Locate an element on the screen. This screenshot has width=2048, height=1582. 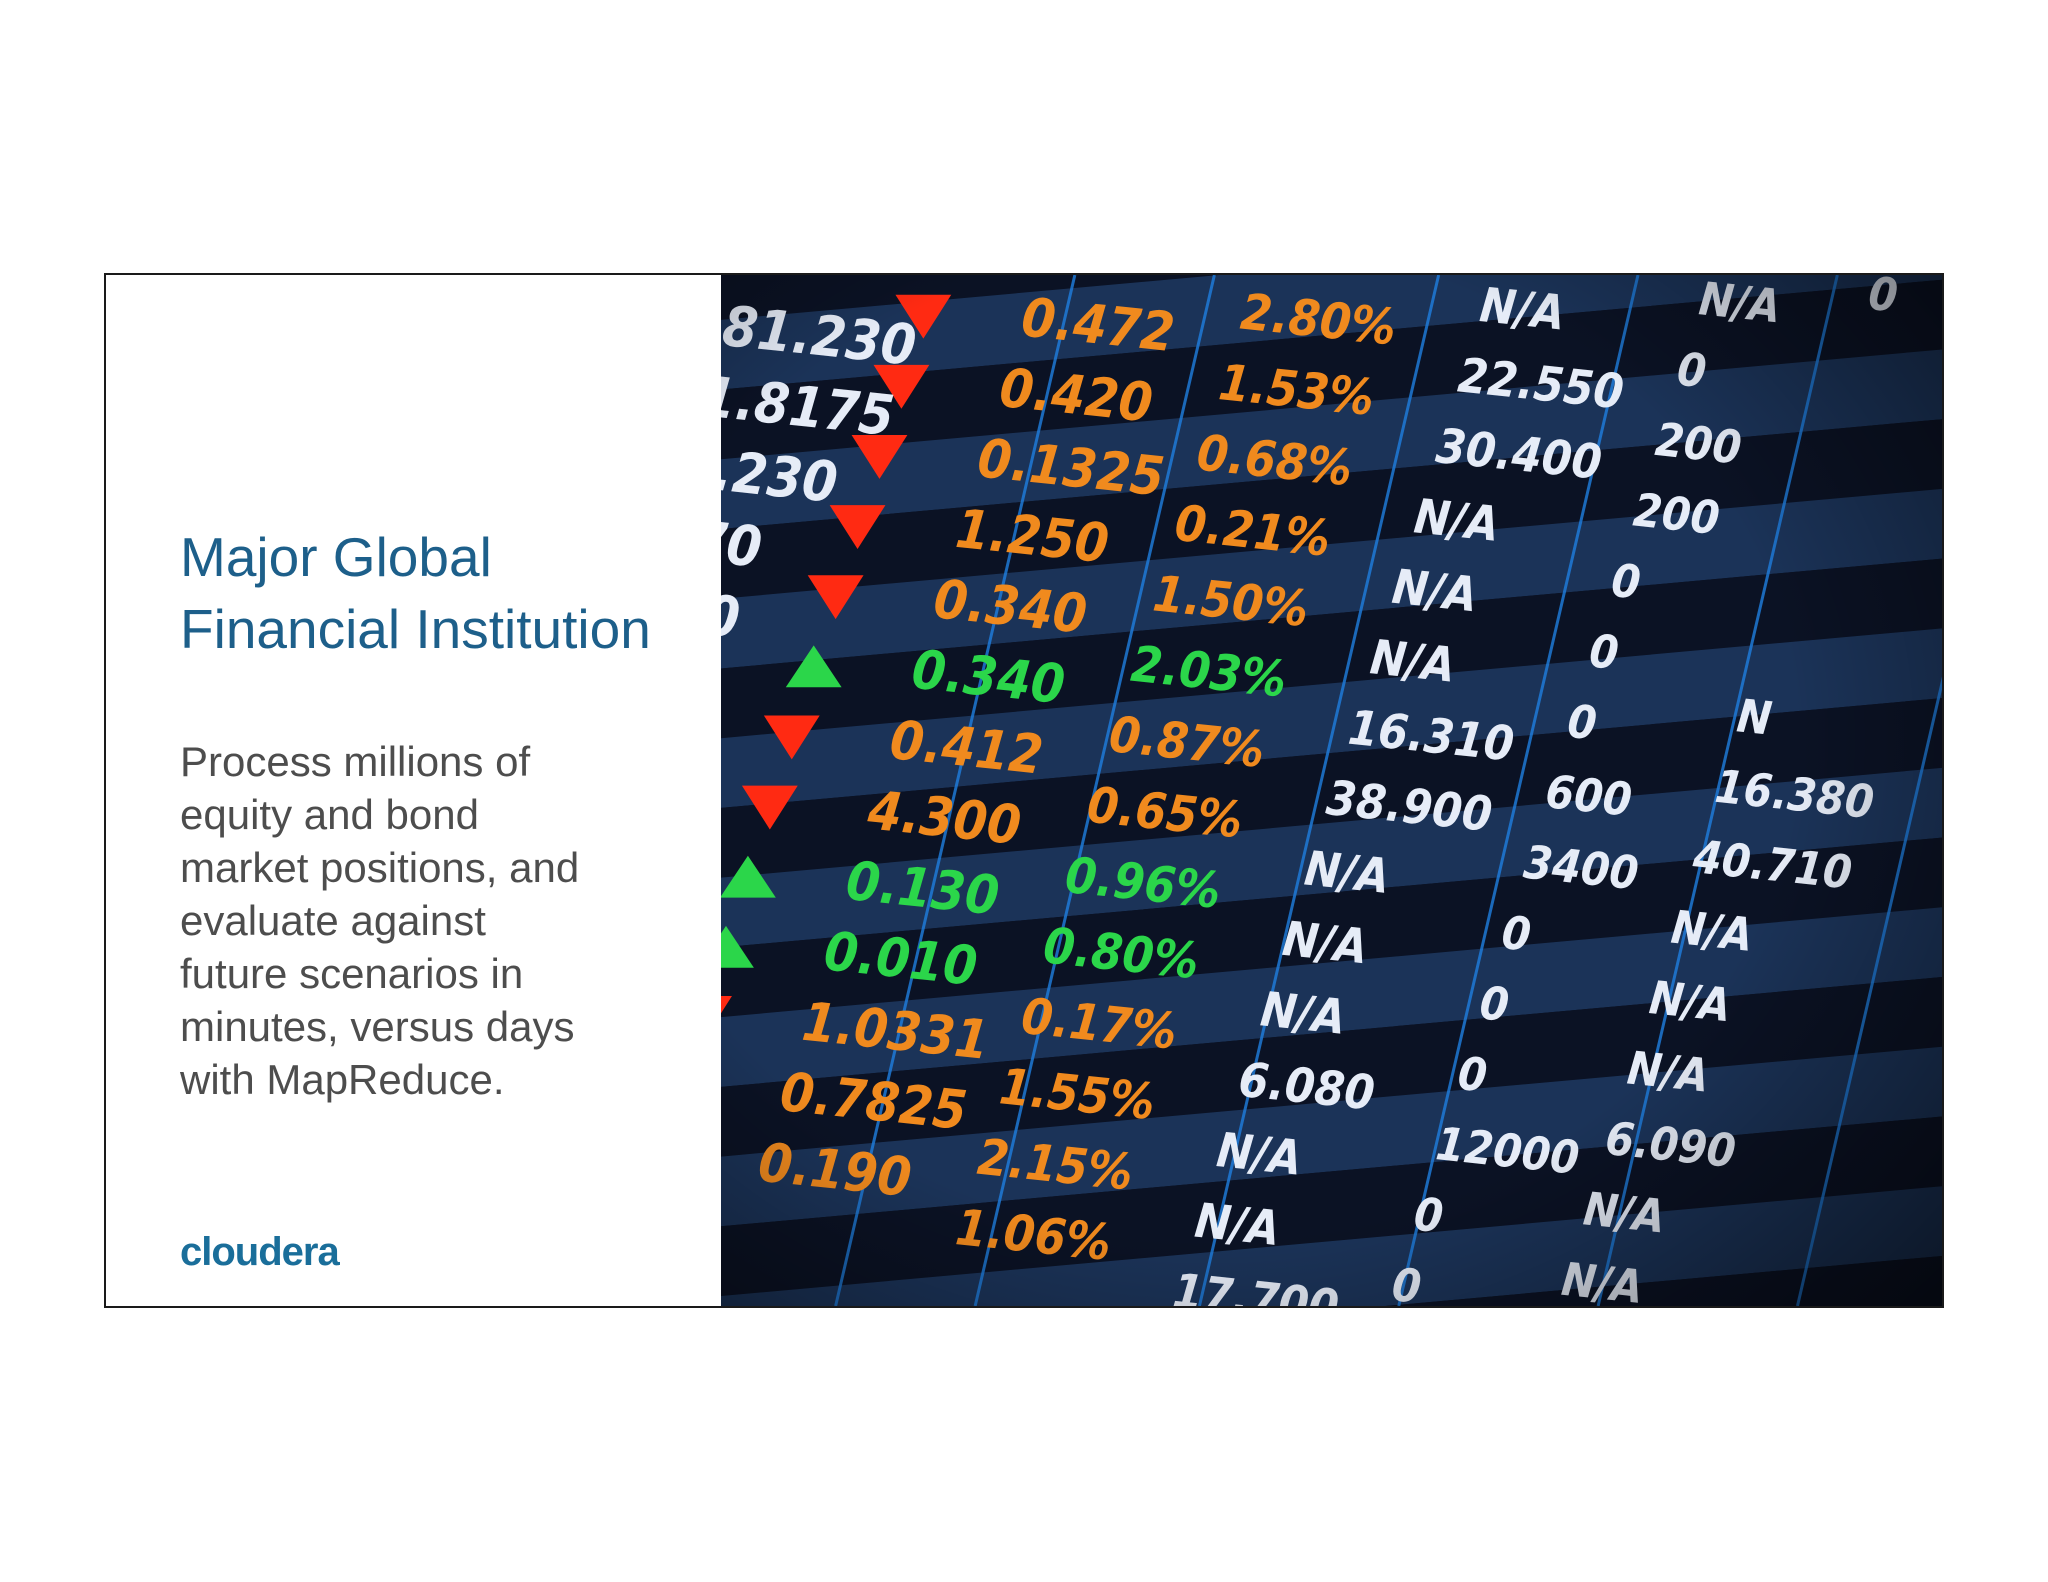
slide-body-line: minutes, versus days is located at coordinates (377, 1026).